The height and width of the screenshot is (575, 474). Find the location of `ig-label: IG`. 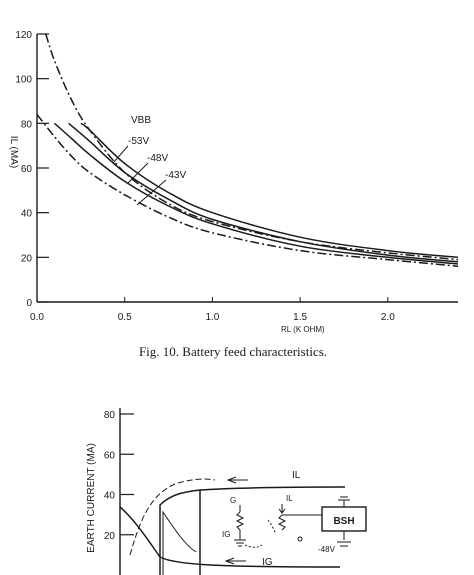

ig-label: IG is located at coordinates (267, 562).